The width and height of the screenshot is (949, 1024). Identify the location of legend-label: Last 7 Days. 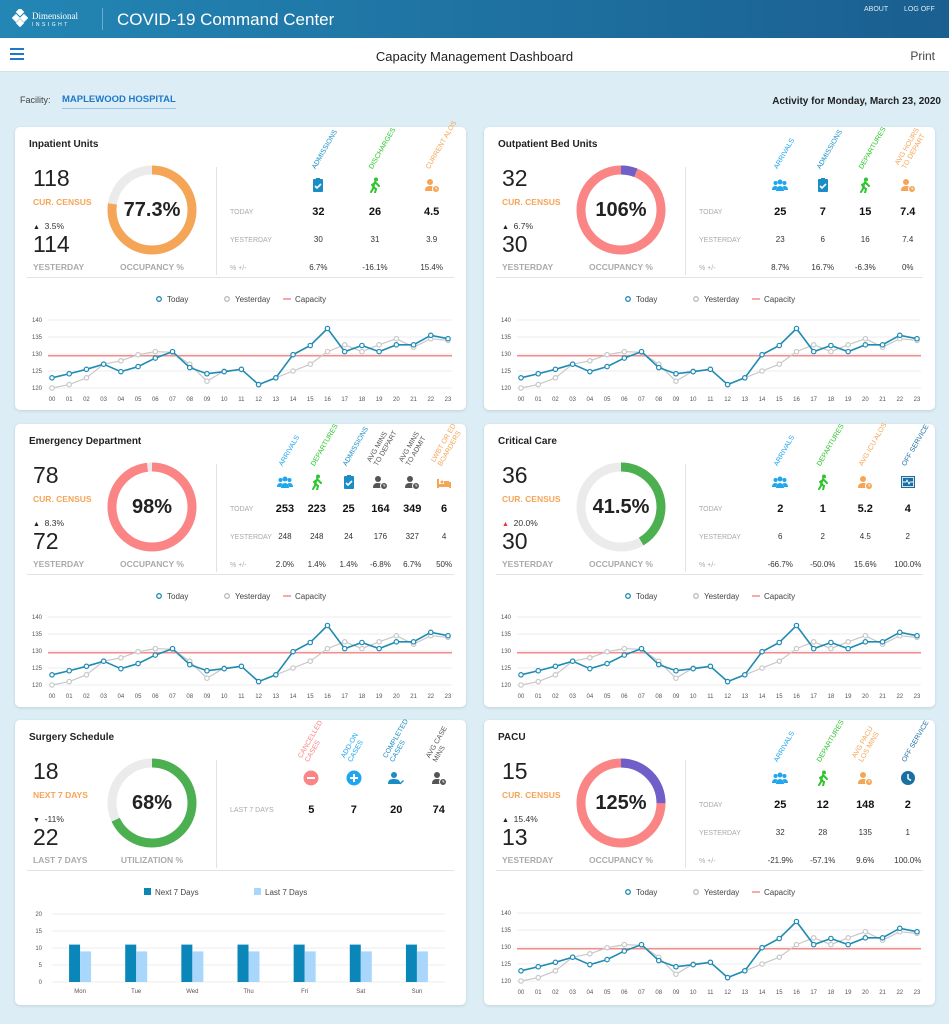
(286, 892).